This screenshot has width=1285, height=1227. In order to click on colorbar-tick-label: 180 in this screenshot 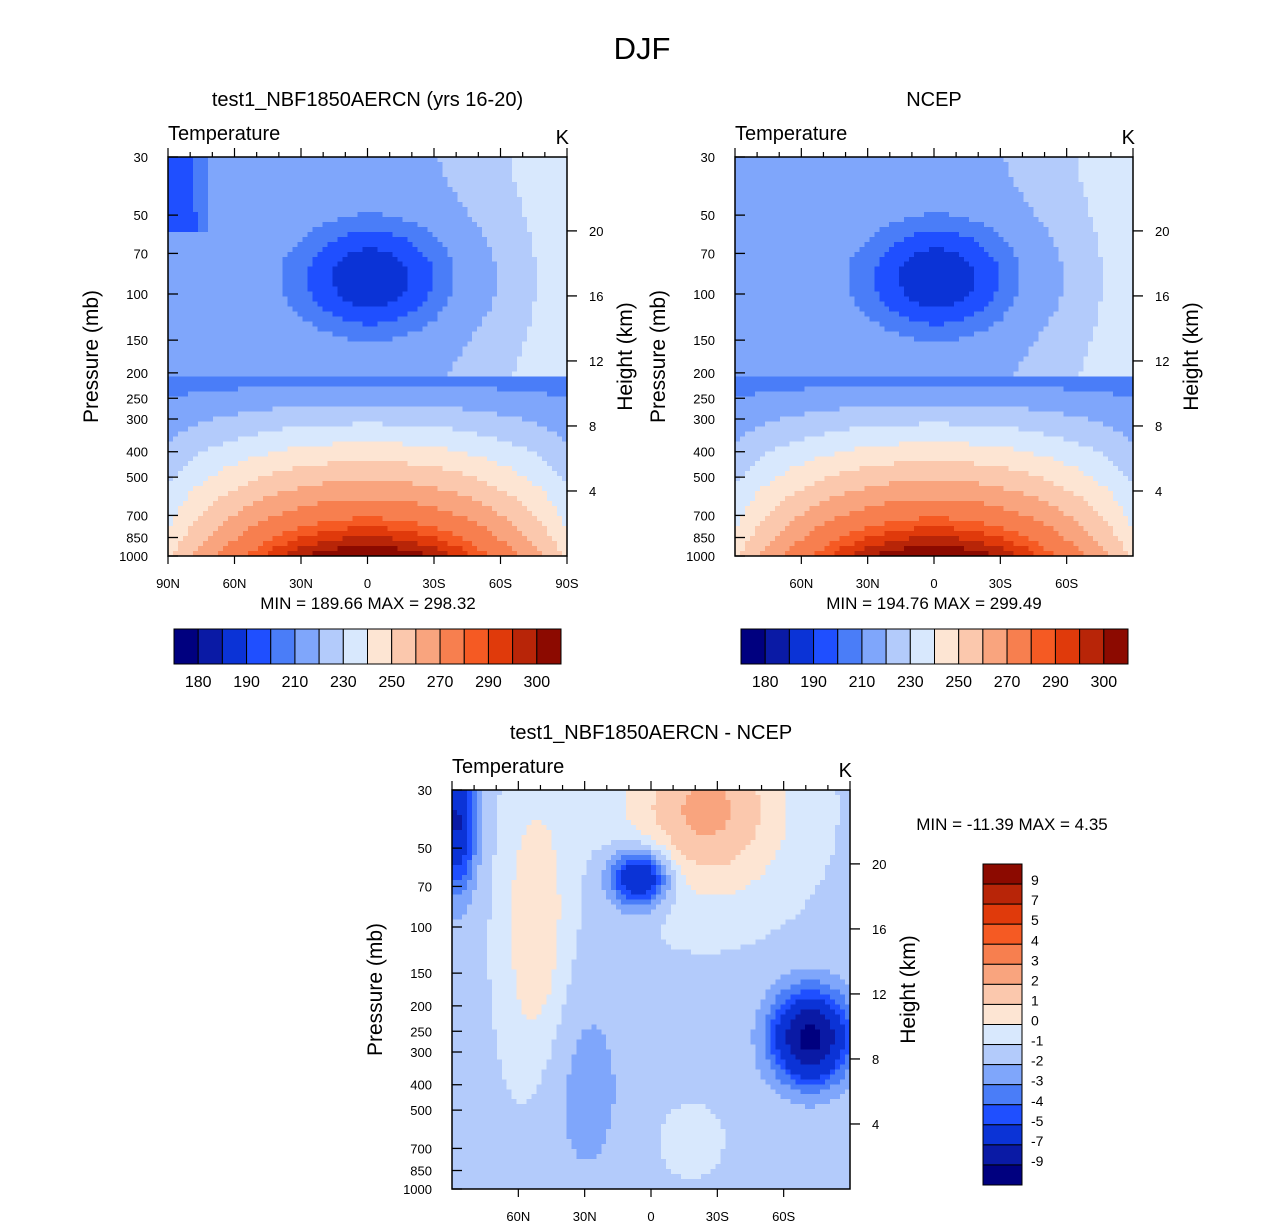, I will do `click(765, 682)`.